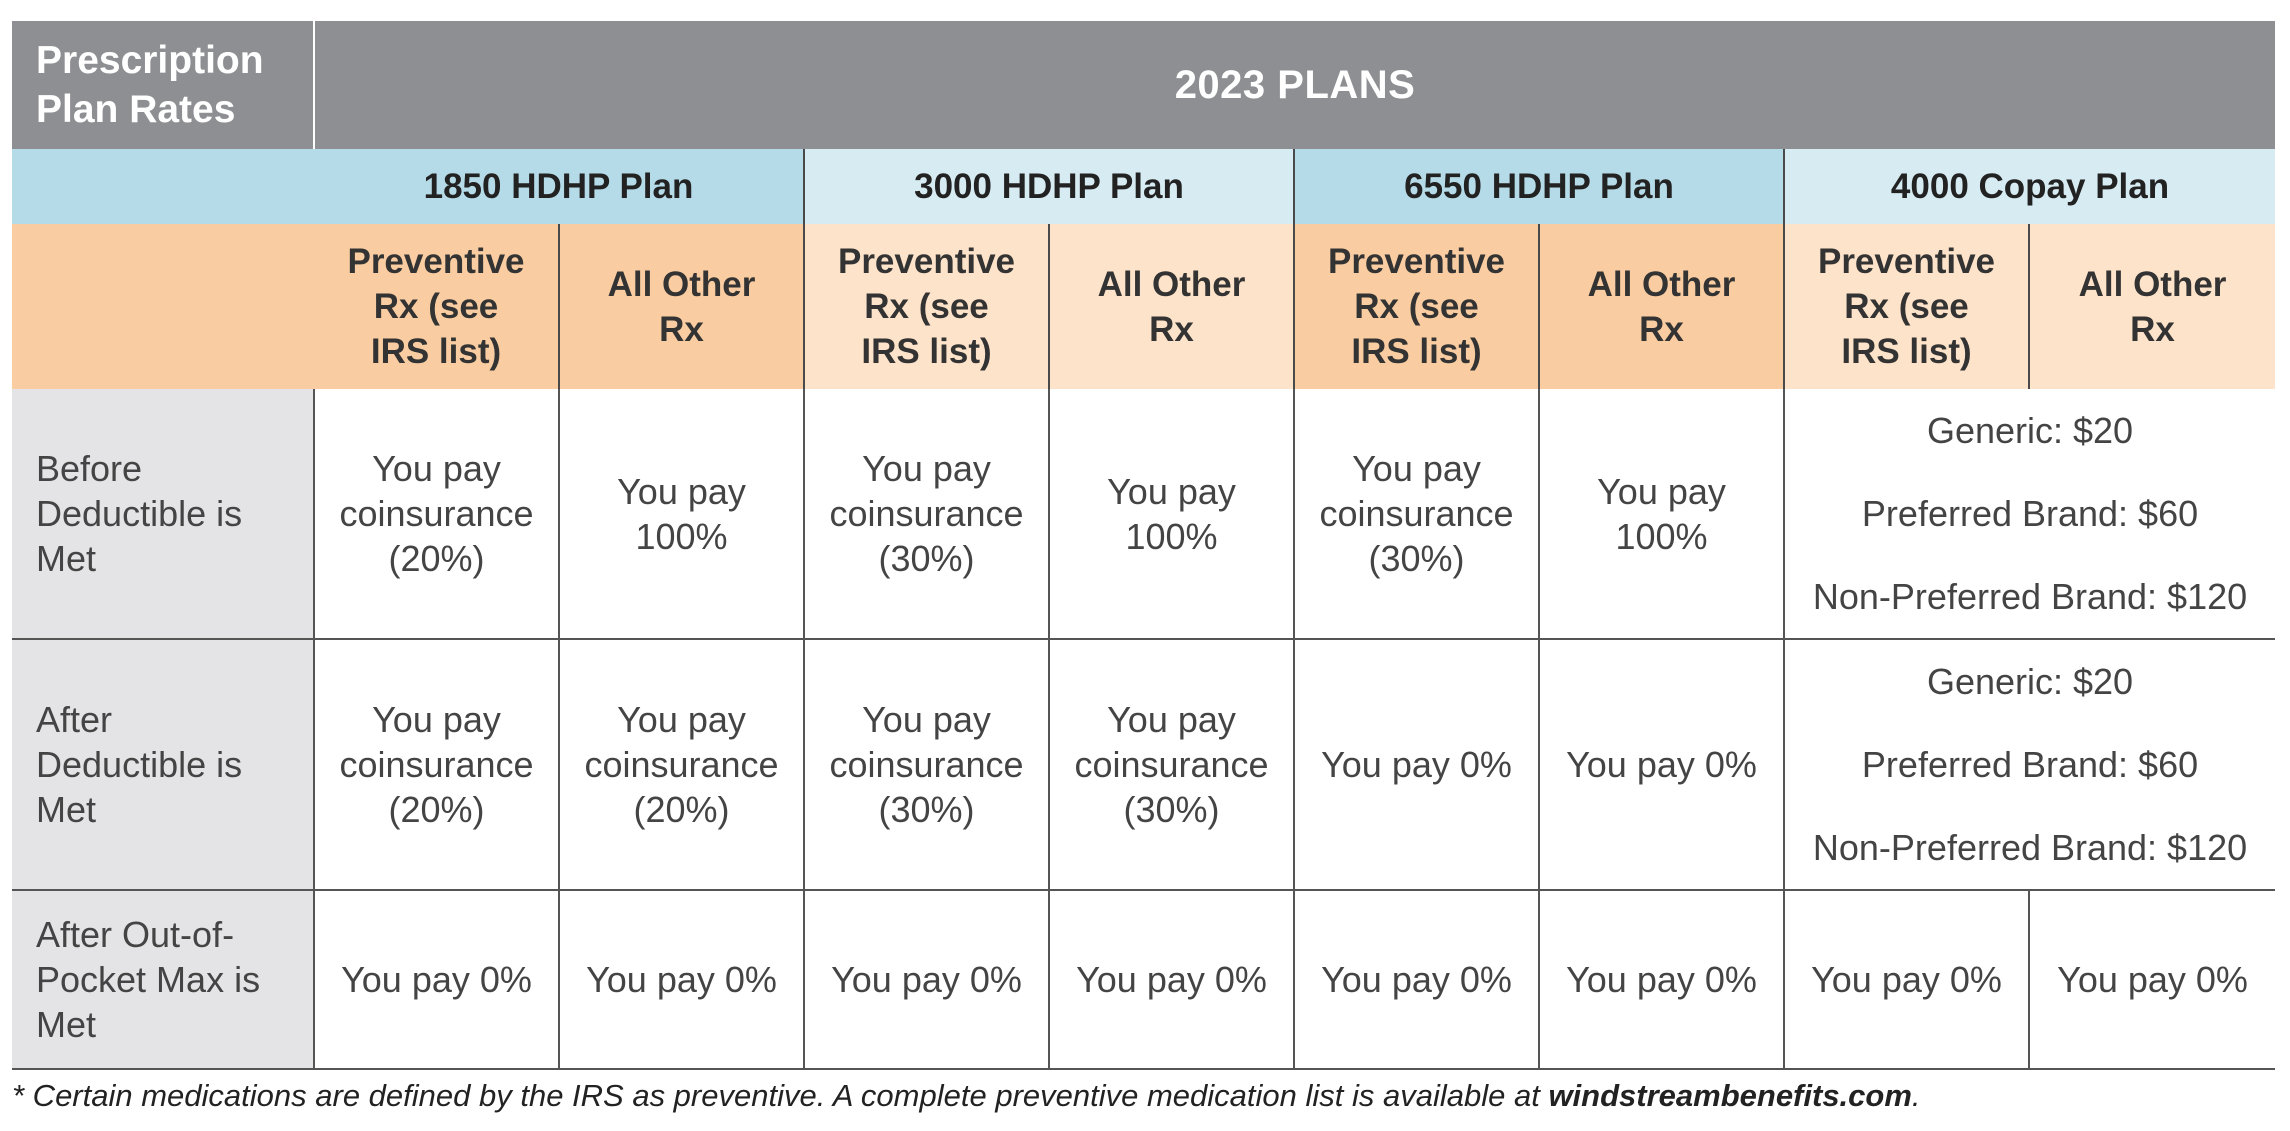 The image size is (2290, 1131). I want to click on plan-header-blank, so click(163, 186).